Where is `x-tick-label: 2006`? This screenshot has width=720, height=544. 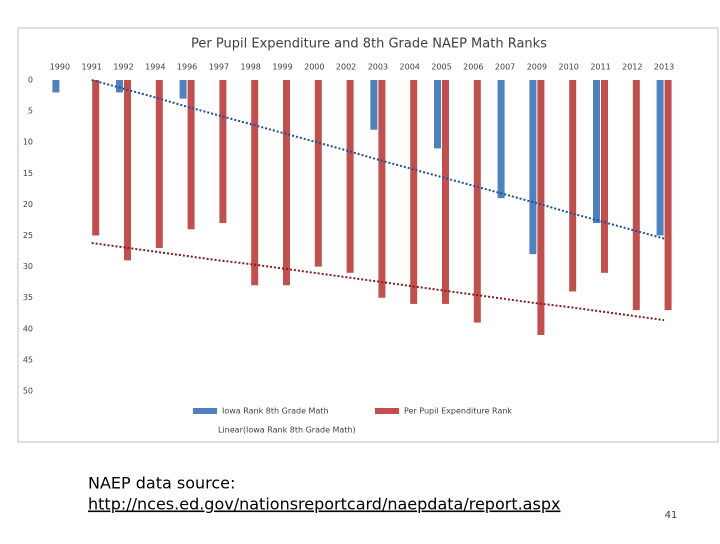
x-tick-label: 2006 is located at coordinates (473, 67).